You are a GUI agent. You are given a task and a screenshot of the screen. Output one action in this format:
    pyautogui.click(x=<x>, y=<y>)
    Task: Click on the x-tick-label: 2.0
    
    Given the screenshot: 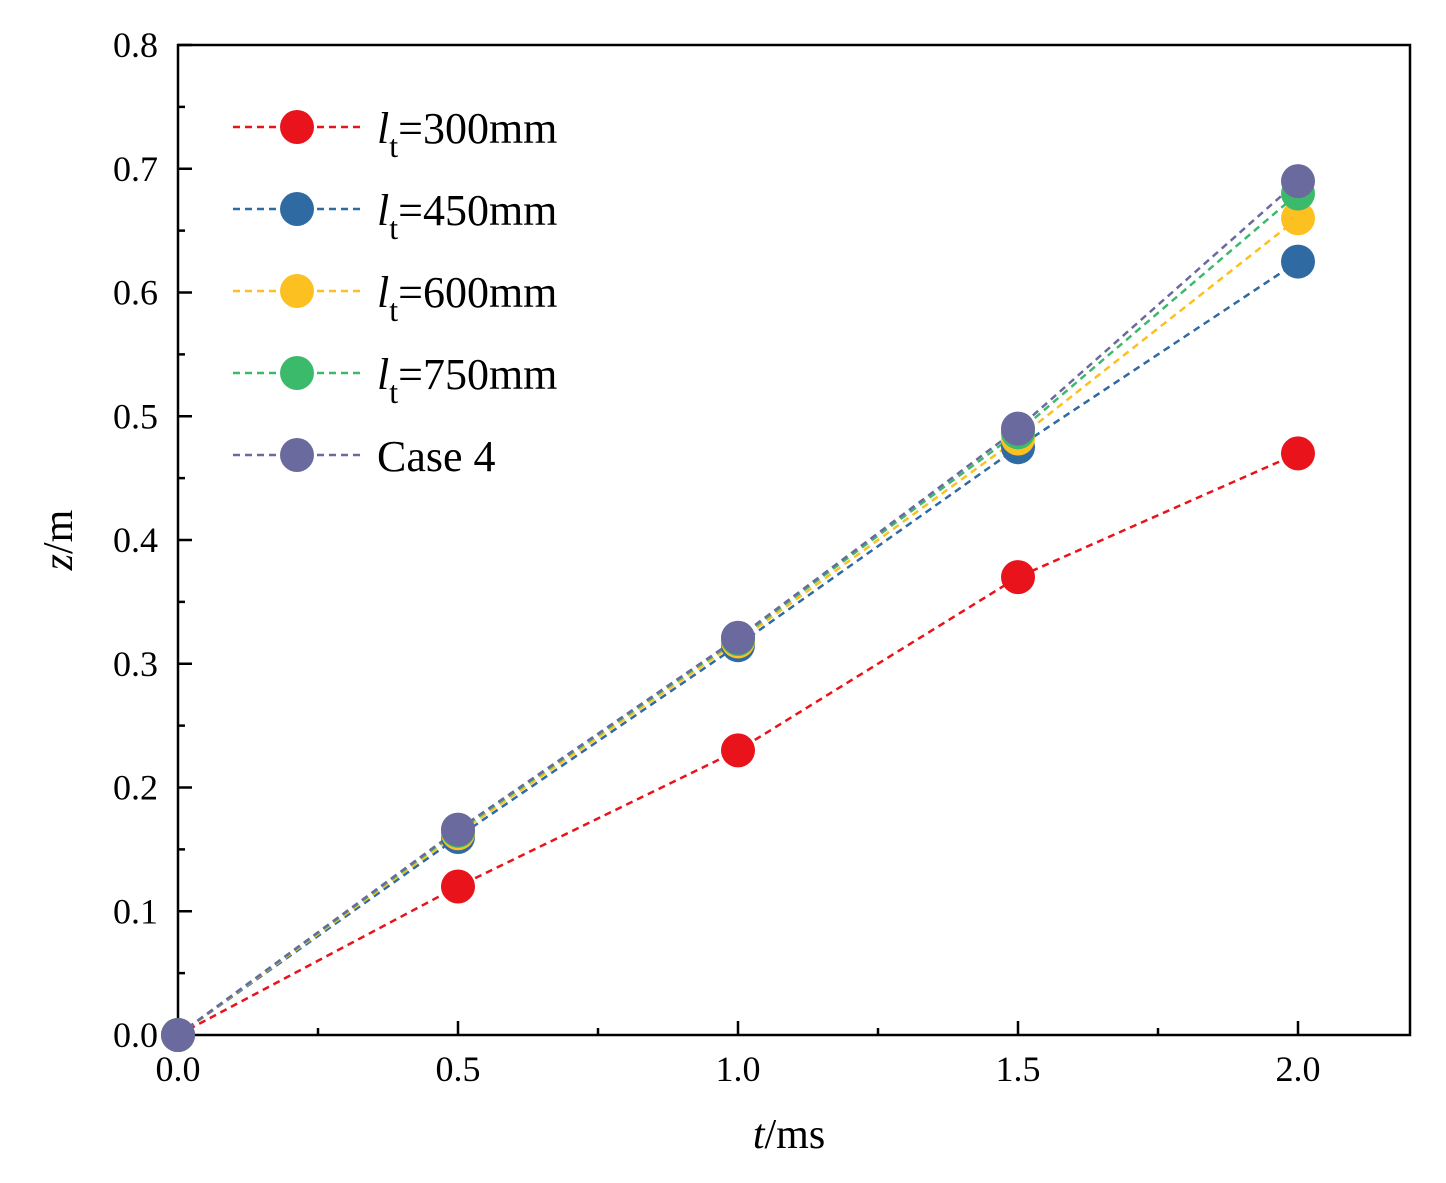 What is the action you would take?
    pyautogui.click(x=1298, y=1069)
    